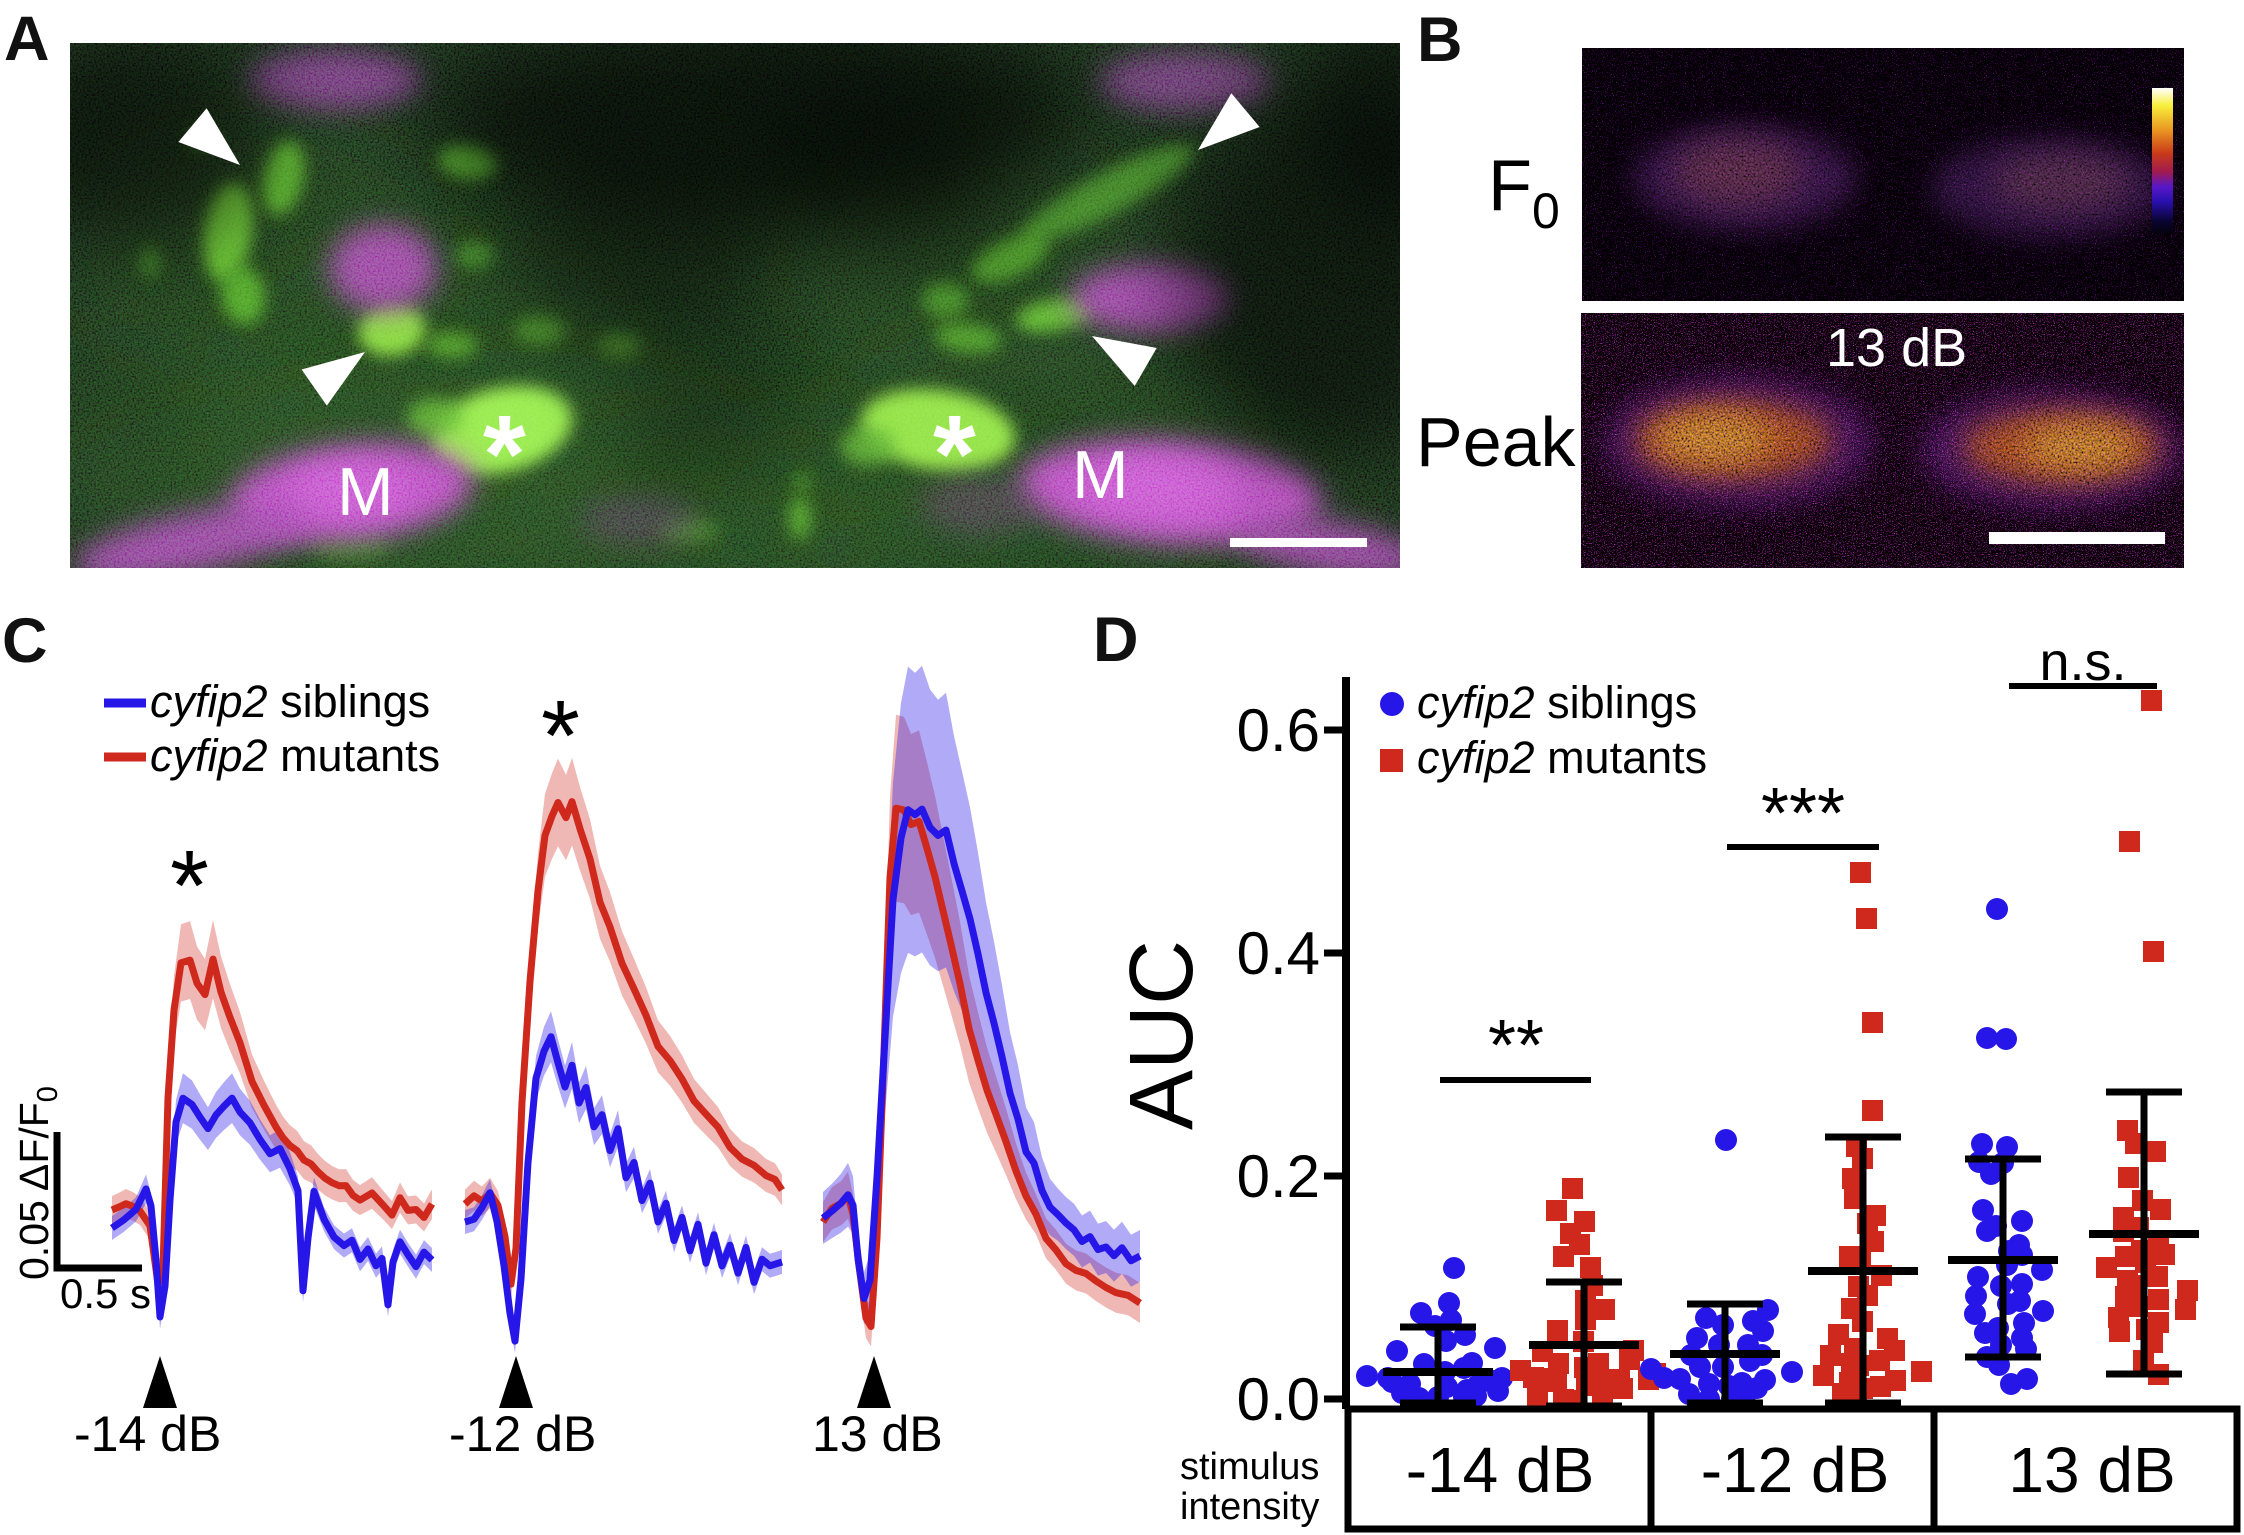 Image resolution: width=2244 pixels, height=1535 pixels. I want to click on svg-text: 0.0, so click(1278, 1399).